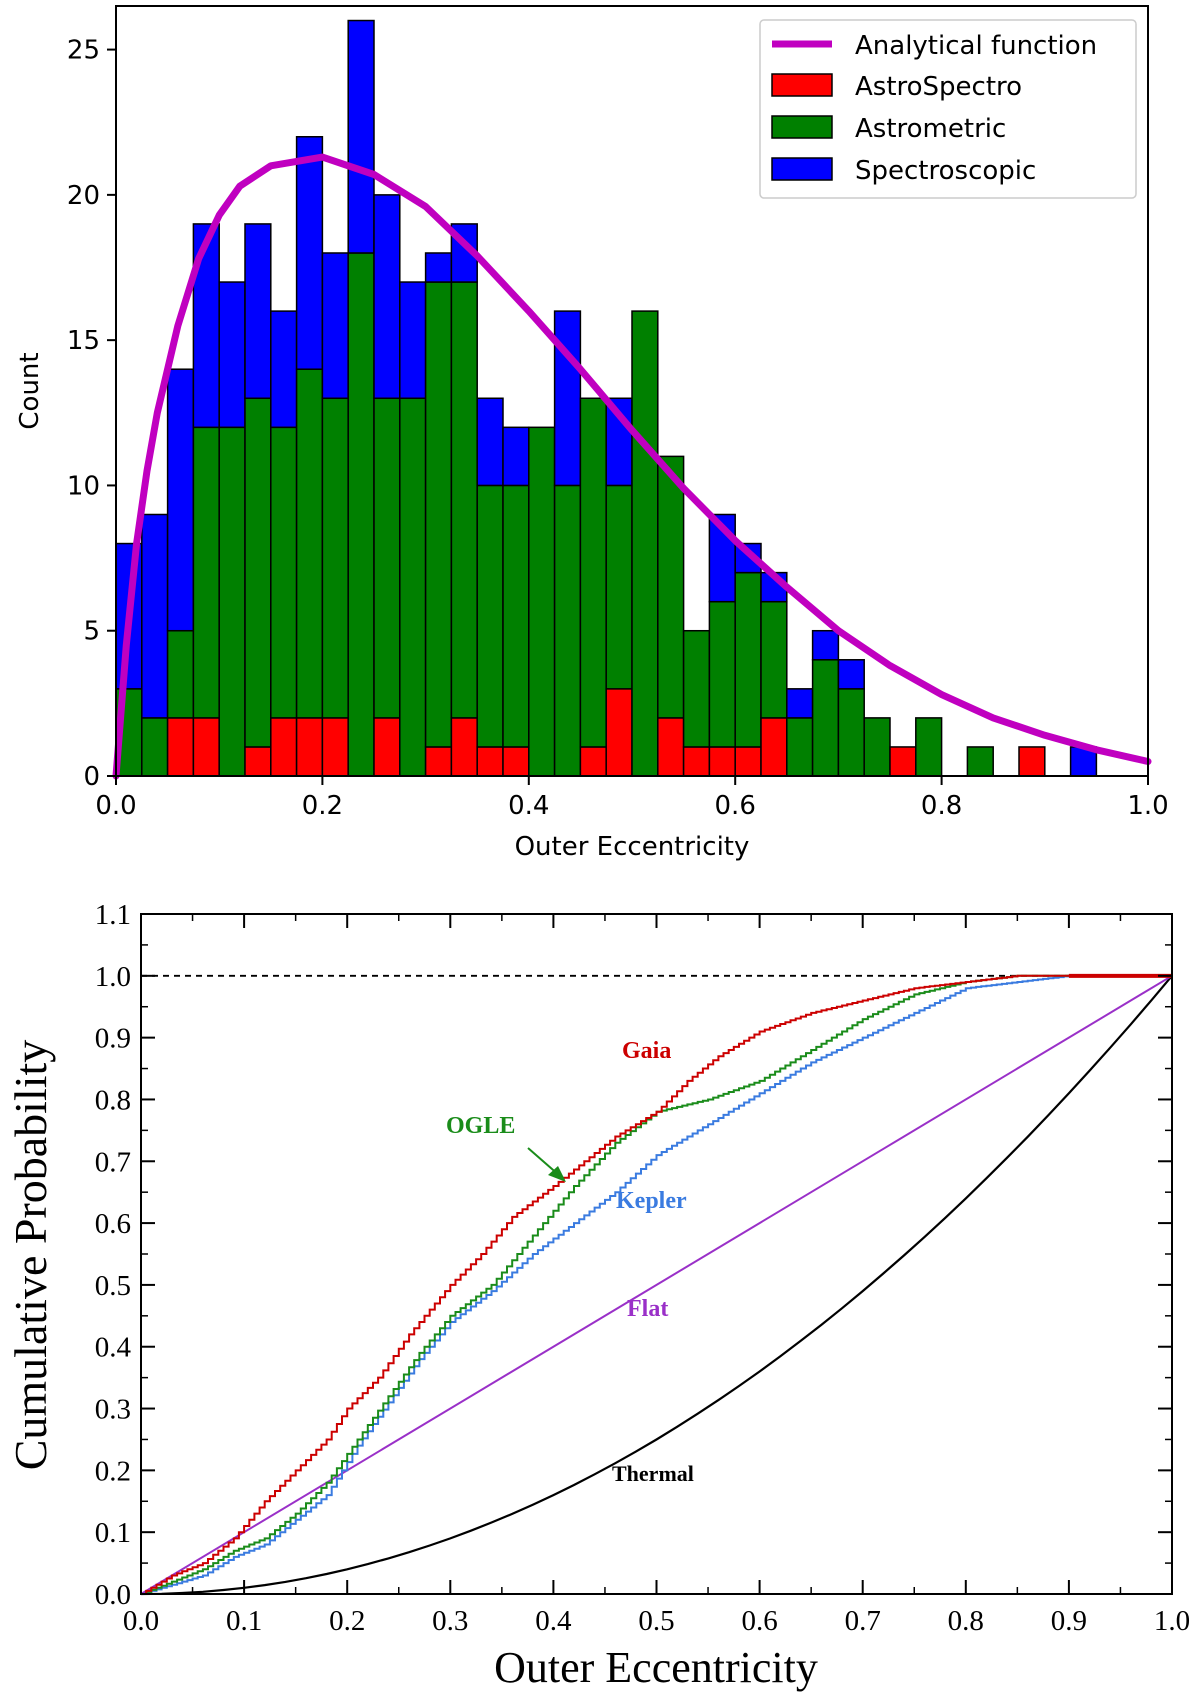 This screenshot has height=1697, width=1200. What do you see at coordinates (976, 46) in the screenshot?
I see `legend-analytical-label: Analytical function` at bounding box center [976, 46].